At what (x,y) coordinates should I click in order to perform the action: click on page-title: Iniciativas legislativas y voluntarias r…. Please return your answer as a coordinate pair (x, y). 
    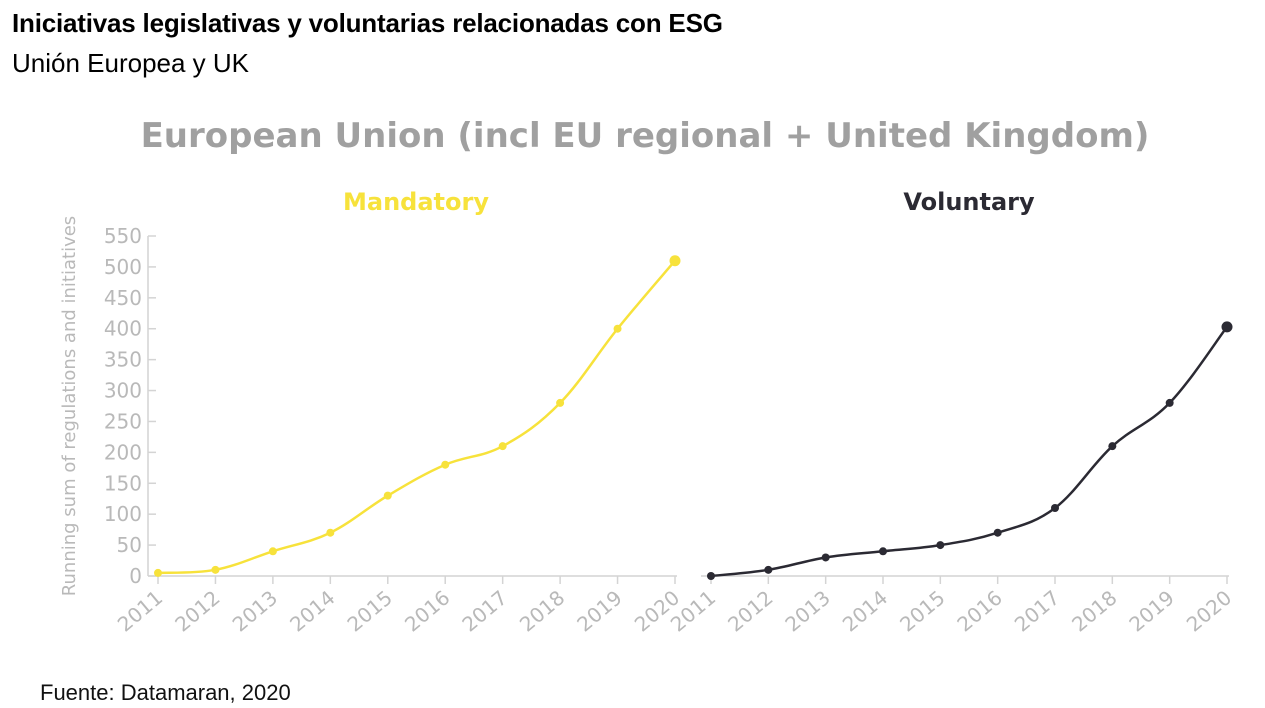
    Looking at the image, I should click on (367, 23).